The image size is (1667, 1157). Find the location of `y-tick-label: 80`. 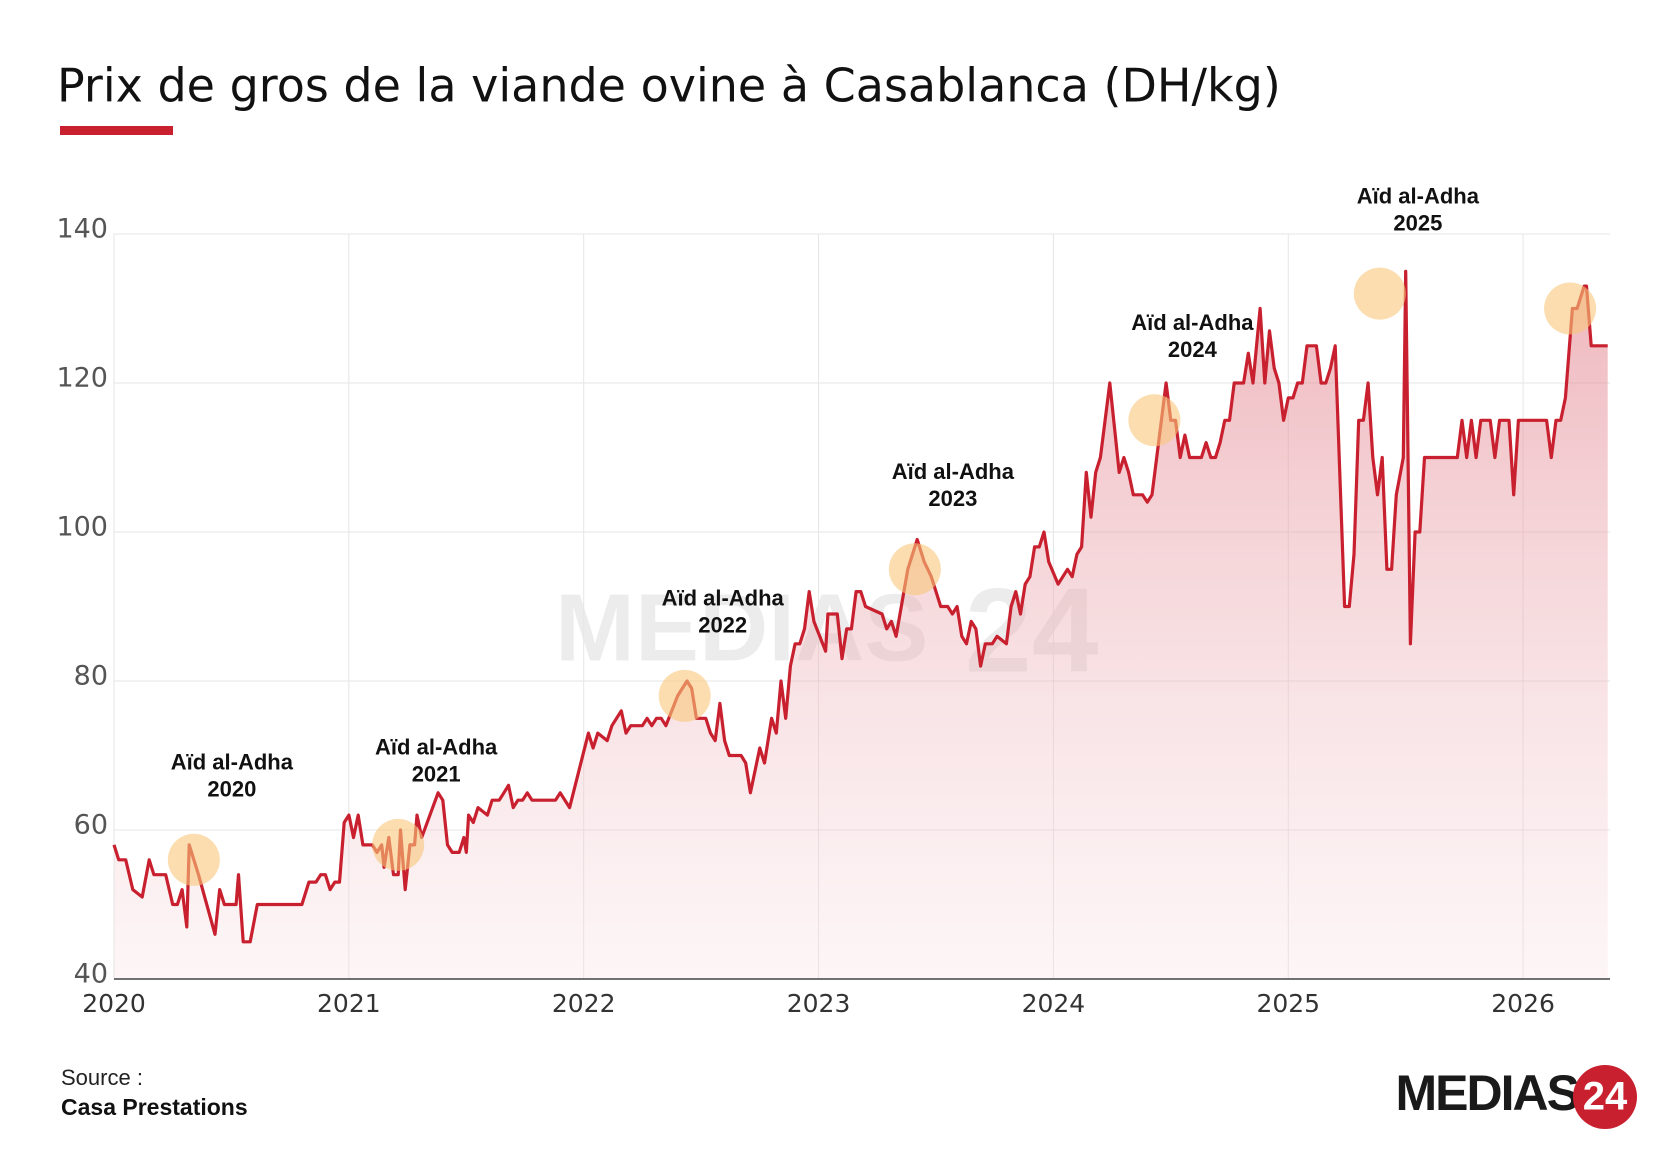

y-tick-label: 80 is located at coordinates (91, 676).